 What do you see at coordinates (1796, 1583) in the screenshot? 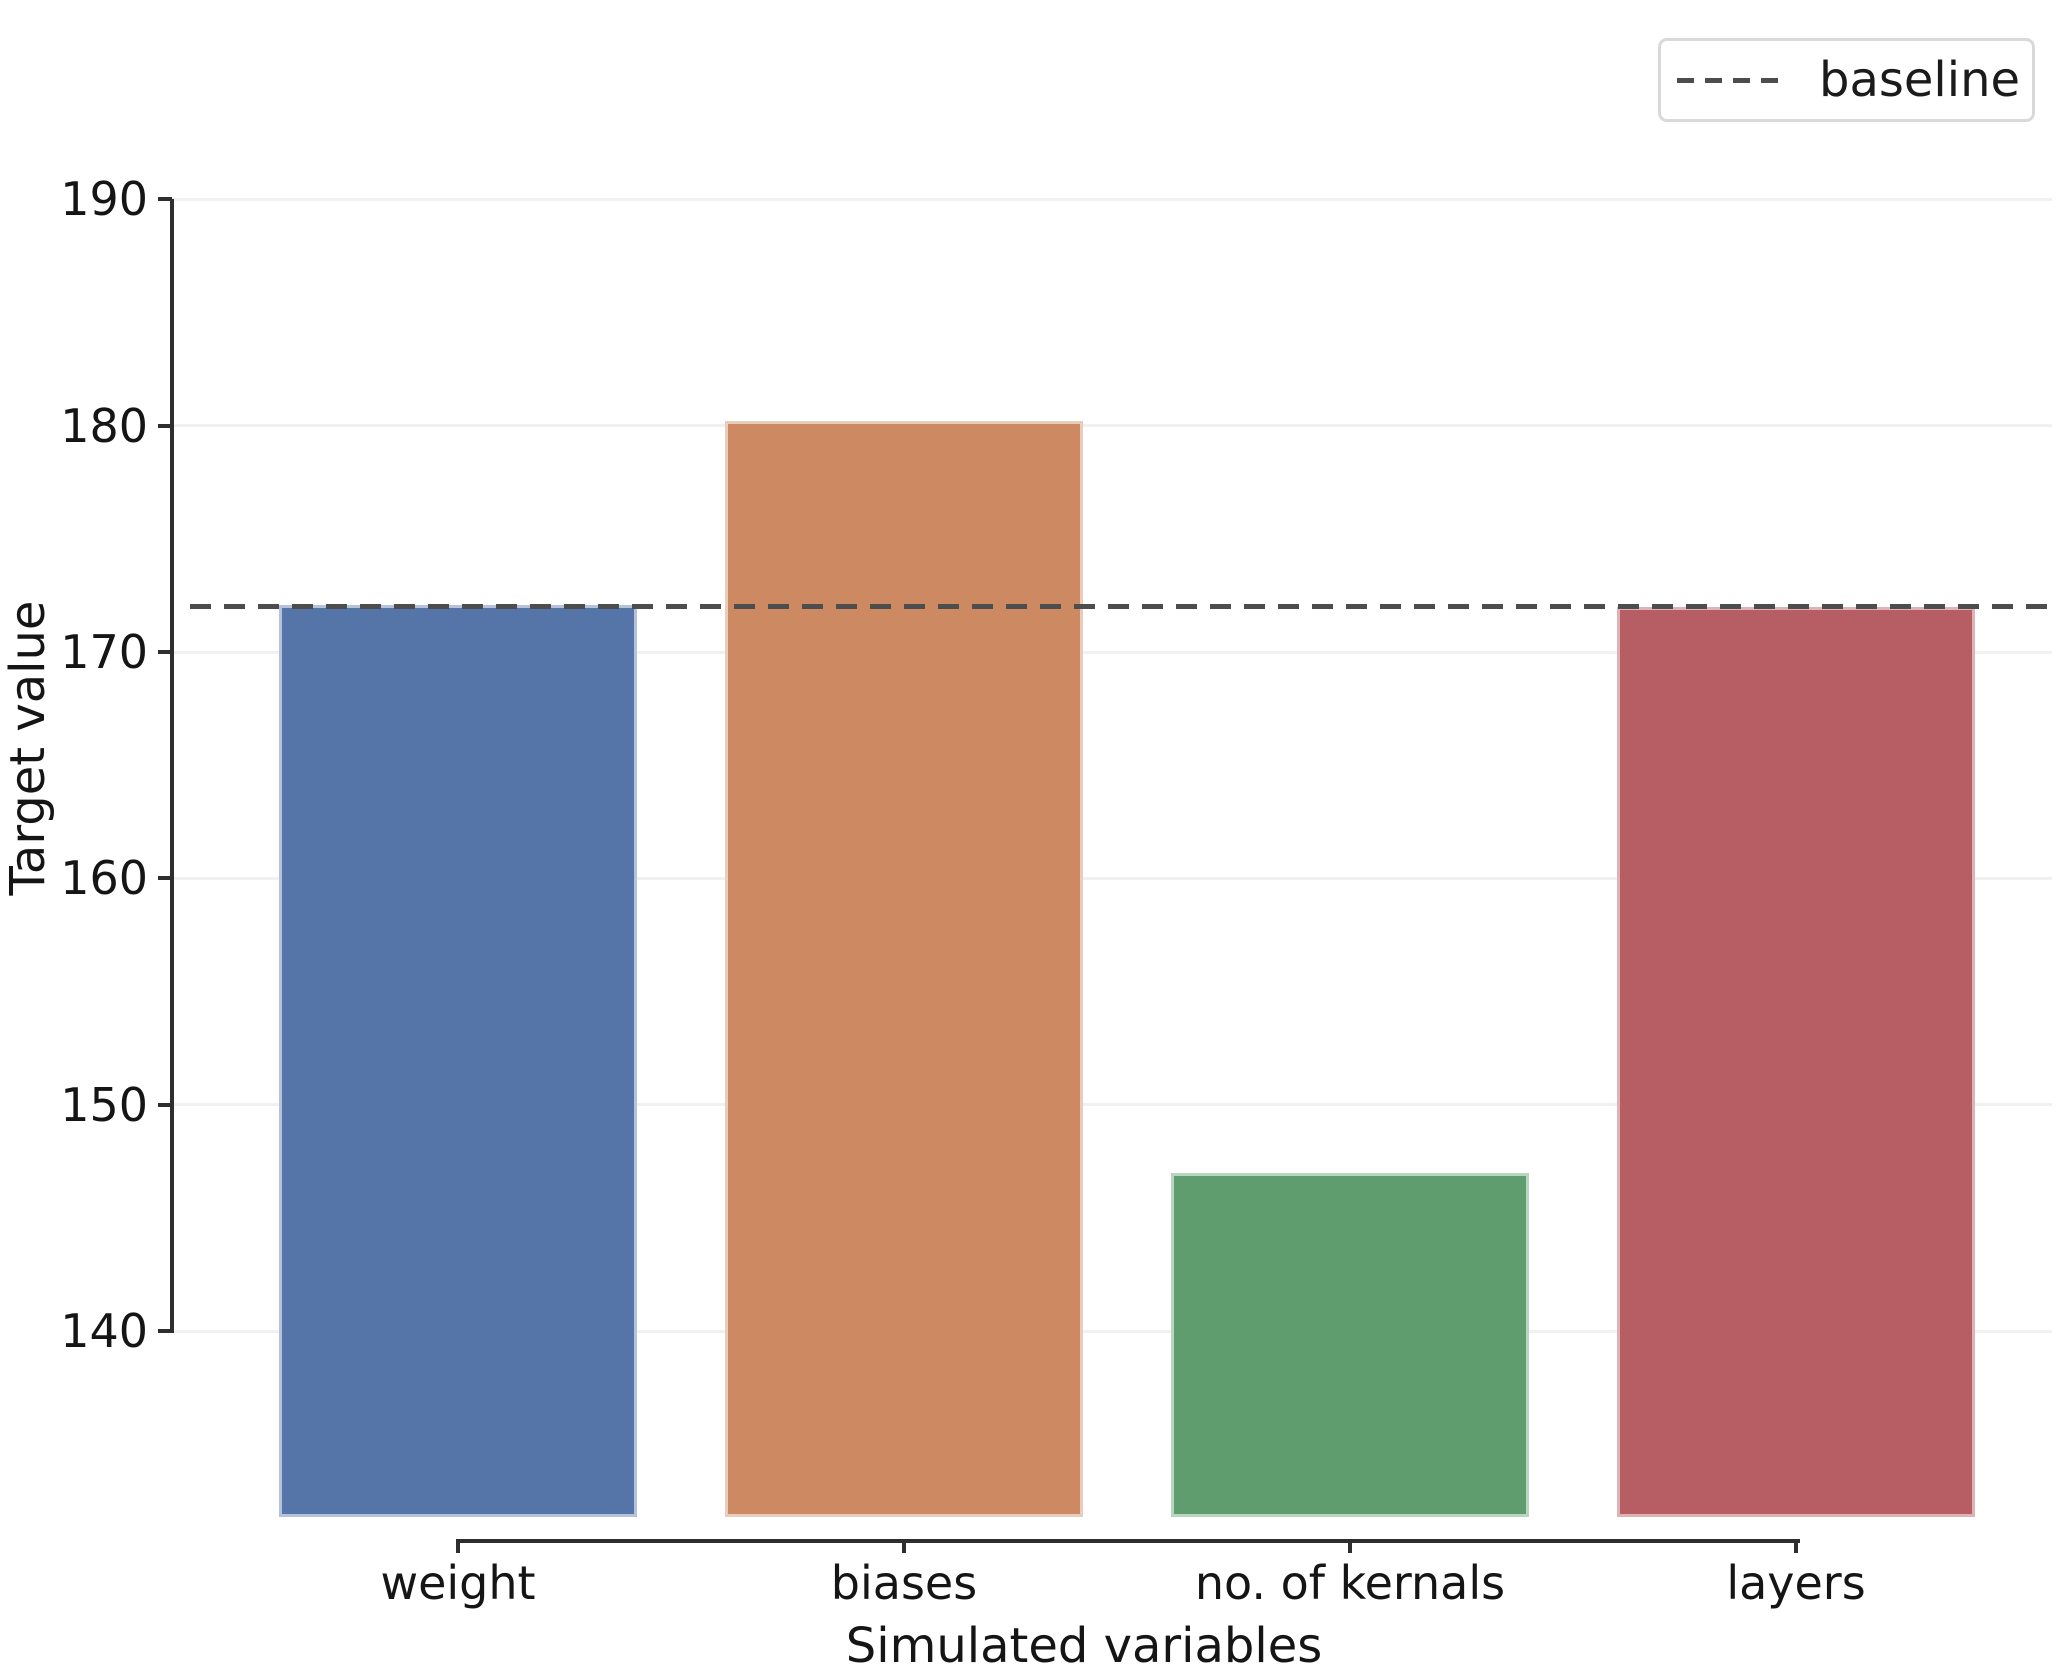
I see `x-tick-label: layers` at bounding box center [1796, 1583].